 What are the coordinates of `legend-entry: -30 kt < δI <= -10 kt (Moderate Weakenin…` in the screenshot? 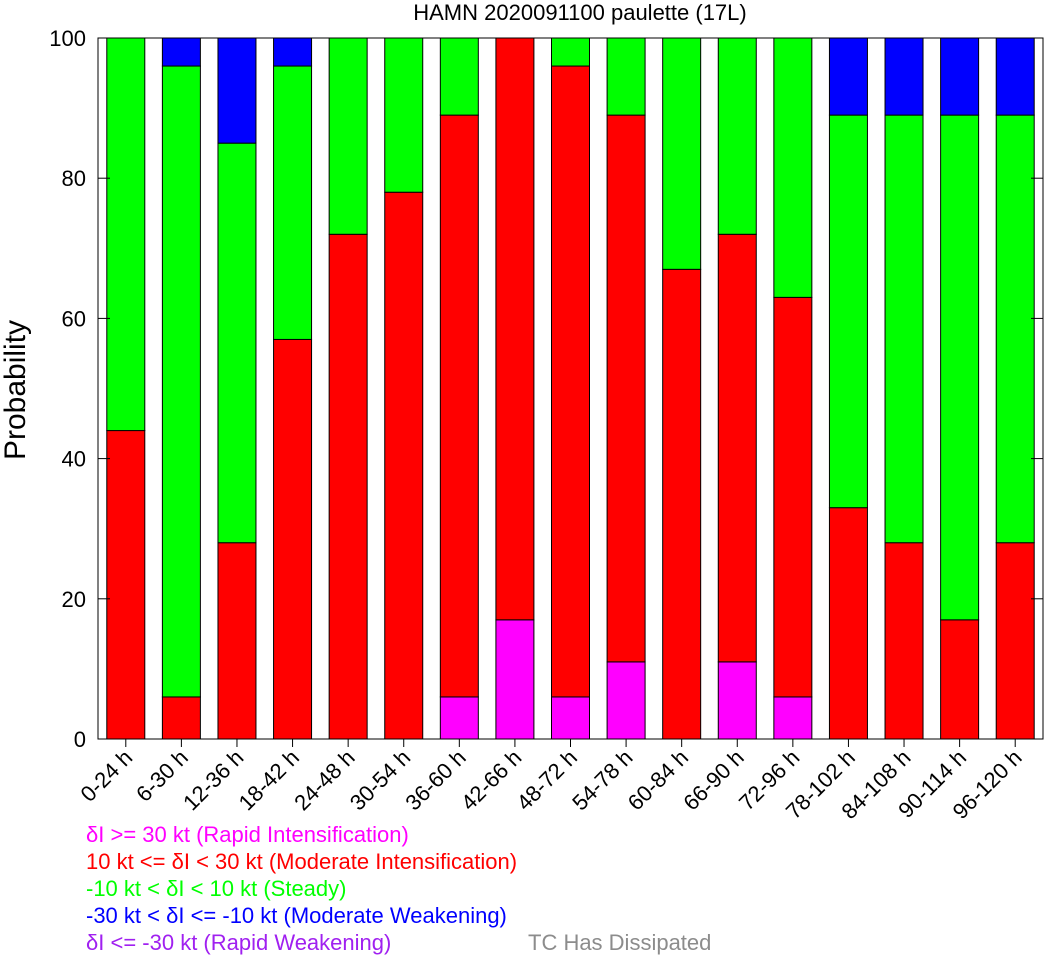 It's located at (296, 915).